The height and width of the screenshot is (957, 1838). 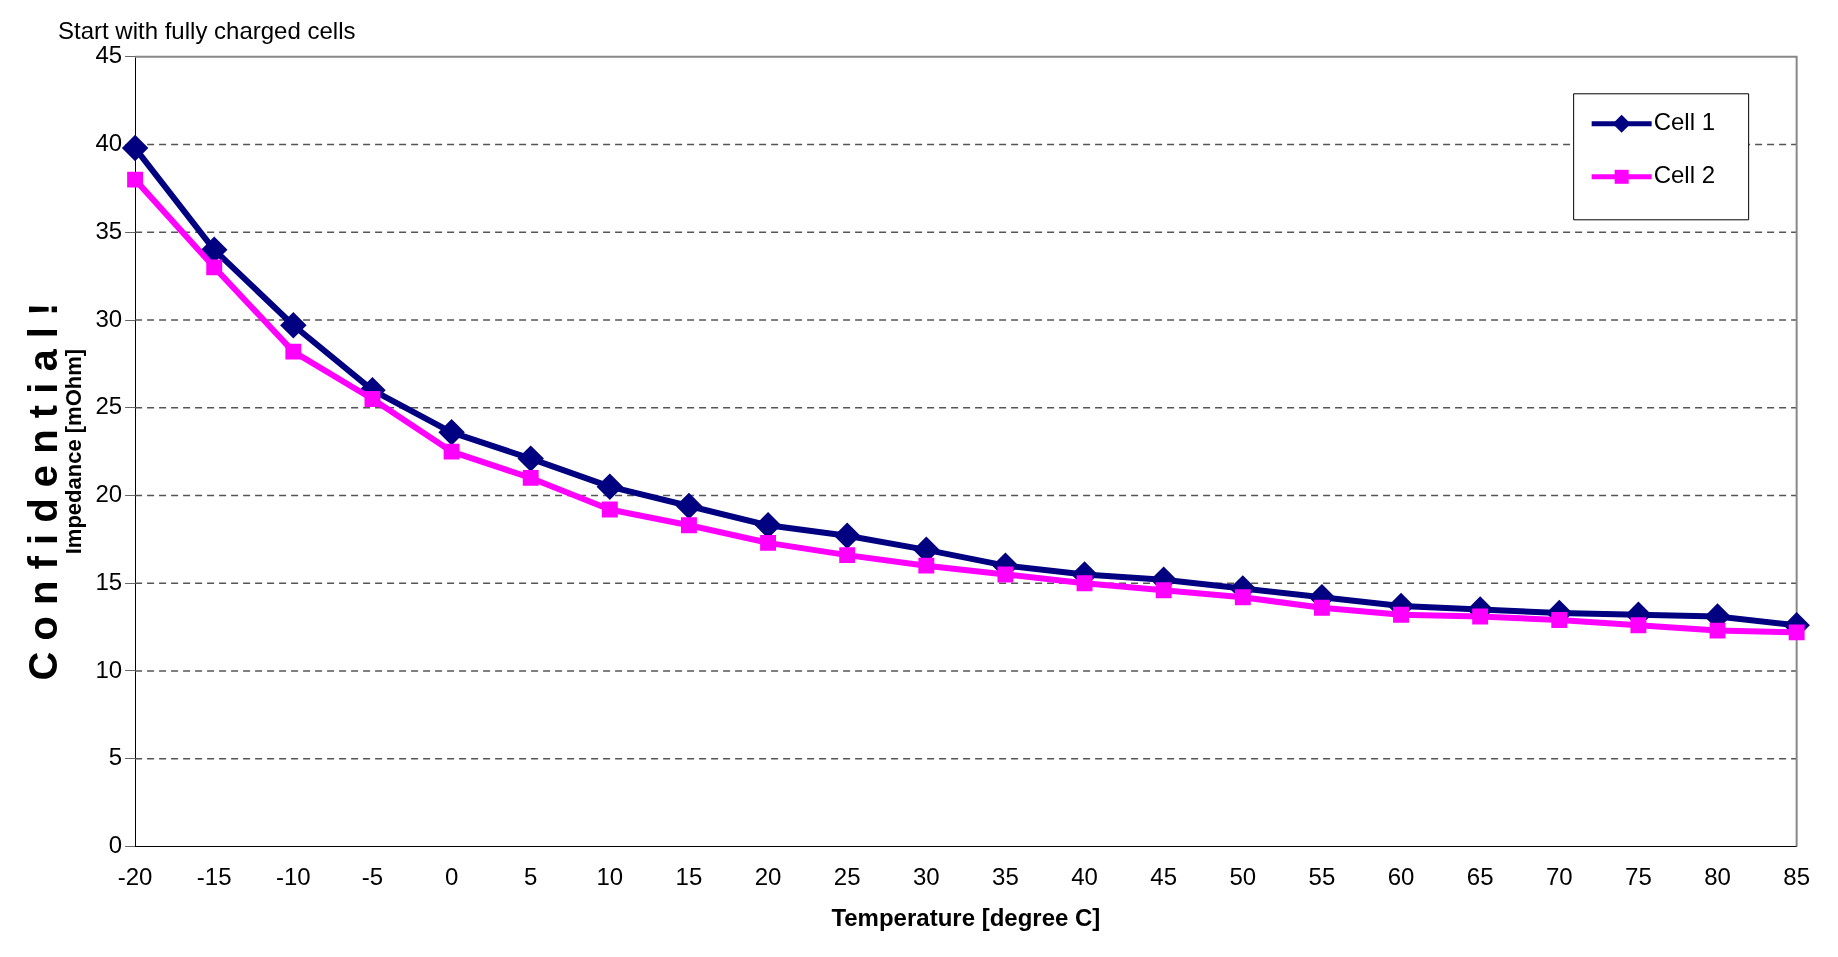 What do you see at coordinates (1005, 877) in the screenshot?
I see `x-tick-label: 35` at bounding box center [1005, 877].